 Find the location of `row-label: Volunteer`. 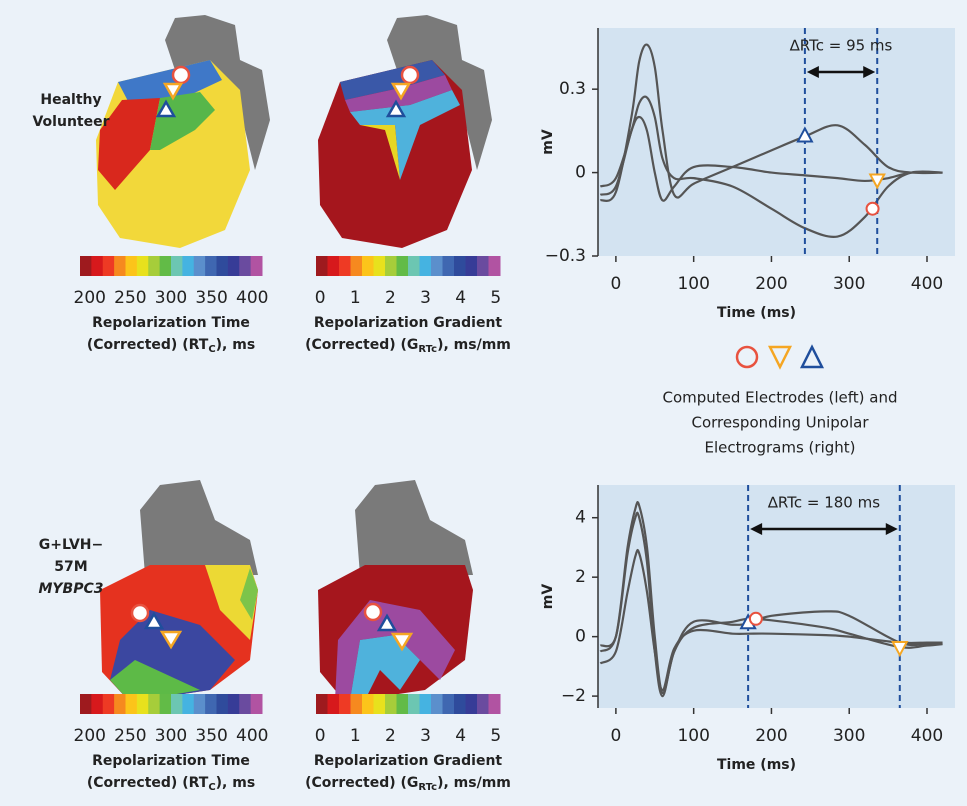

row-label: Volunteer is located at coordinates (70, 122).